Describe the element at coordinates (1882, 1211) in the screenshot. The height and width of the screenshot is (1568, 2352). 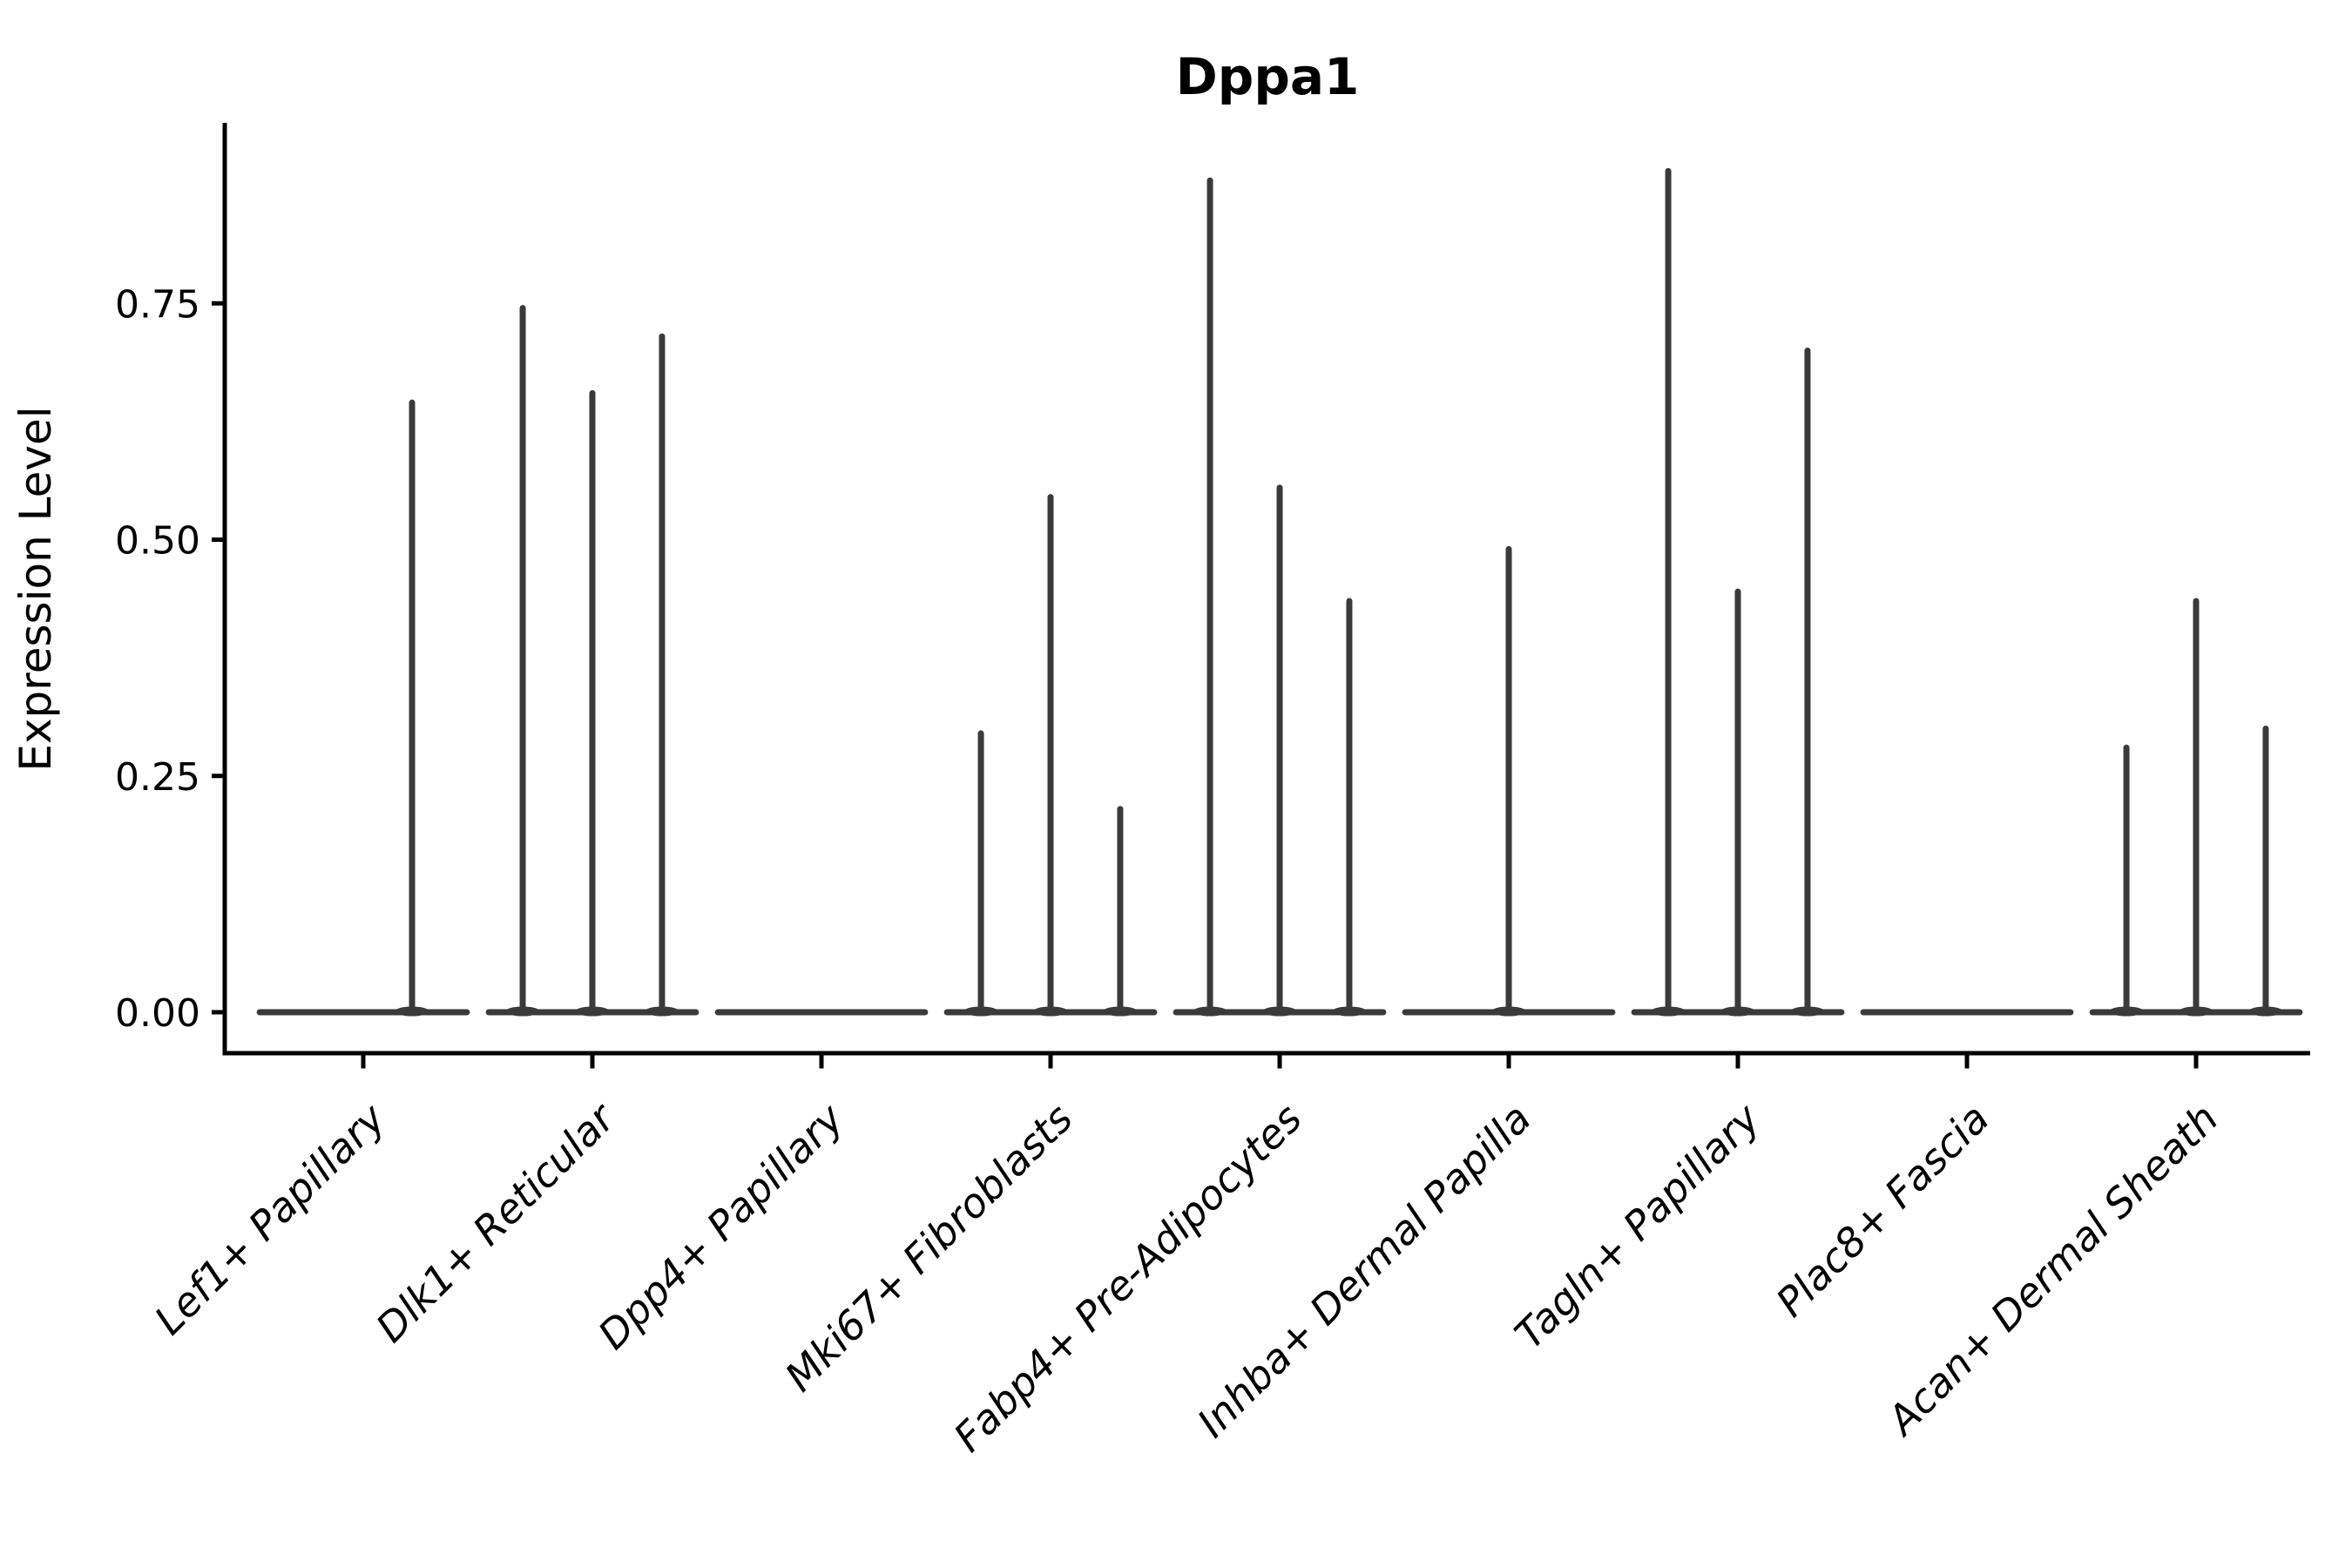
I see `x-tick-label: Plac8+ Fascia` at that location.